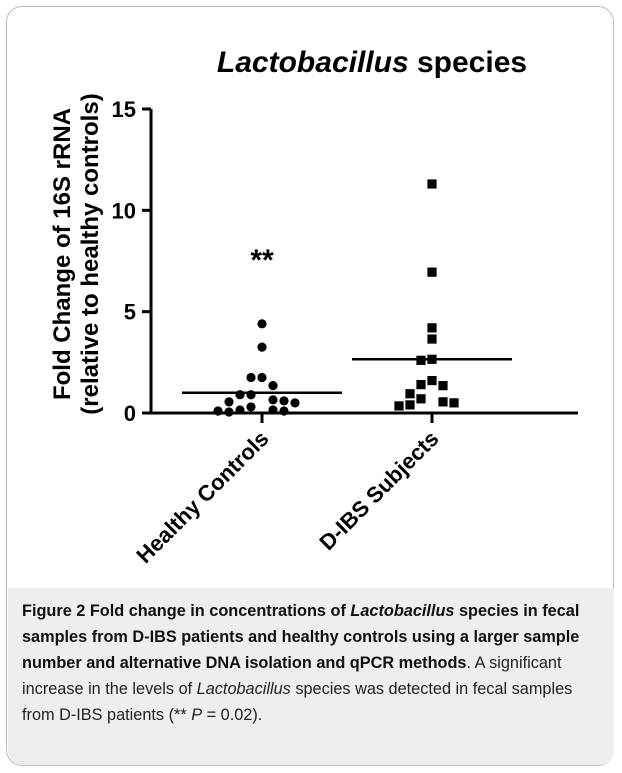 The height and width of the screenshot is (773, 622). I want to click on y-ticks: 0 5 10 15, so click(131, 261).